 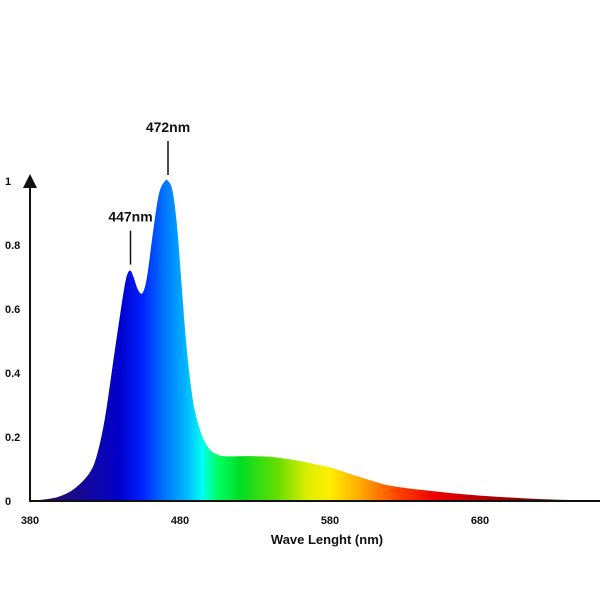 I want to click on x-tick-label: 580, so click(x=330, y=521).